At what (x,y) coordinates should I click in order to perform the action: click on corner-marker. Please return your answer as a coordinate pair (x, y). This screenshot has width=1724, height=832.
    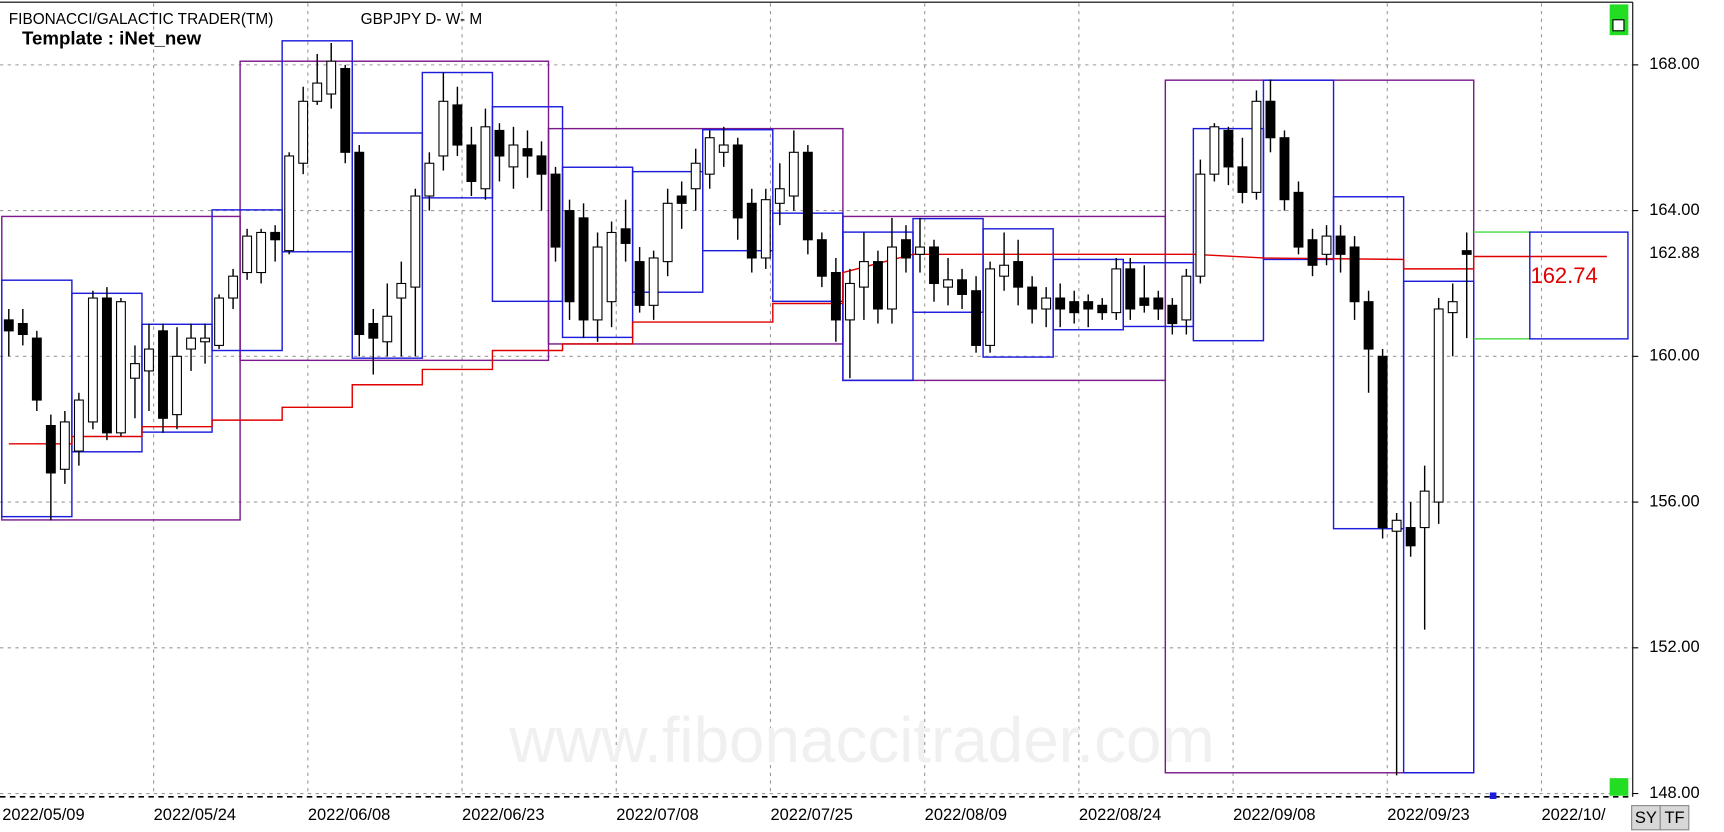
    Looking at the image, I should click on (1619, 787).